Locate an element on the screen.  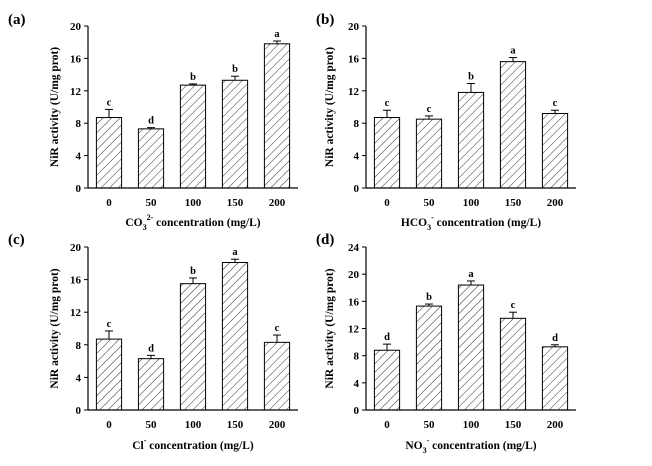
x-axis-title: HCO3- concentration (mg/L) is located at coordinates (471, 222).